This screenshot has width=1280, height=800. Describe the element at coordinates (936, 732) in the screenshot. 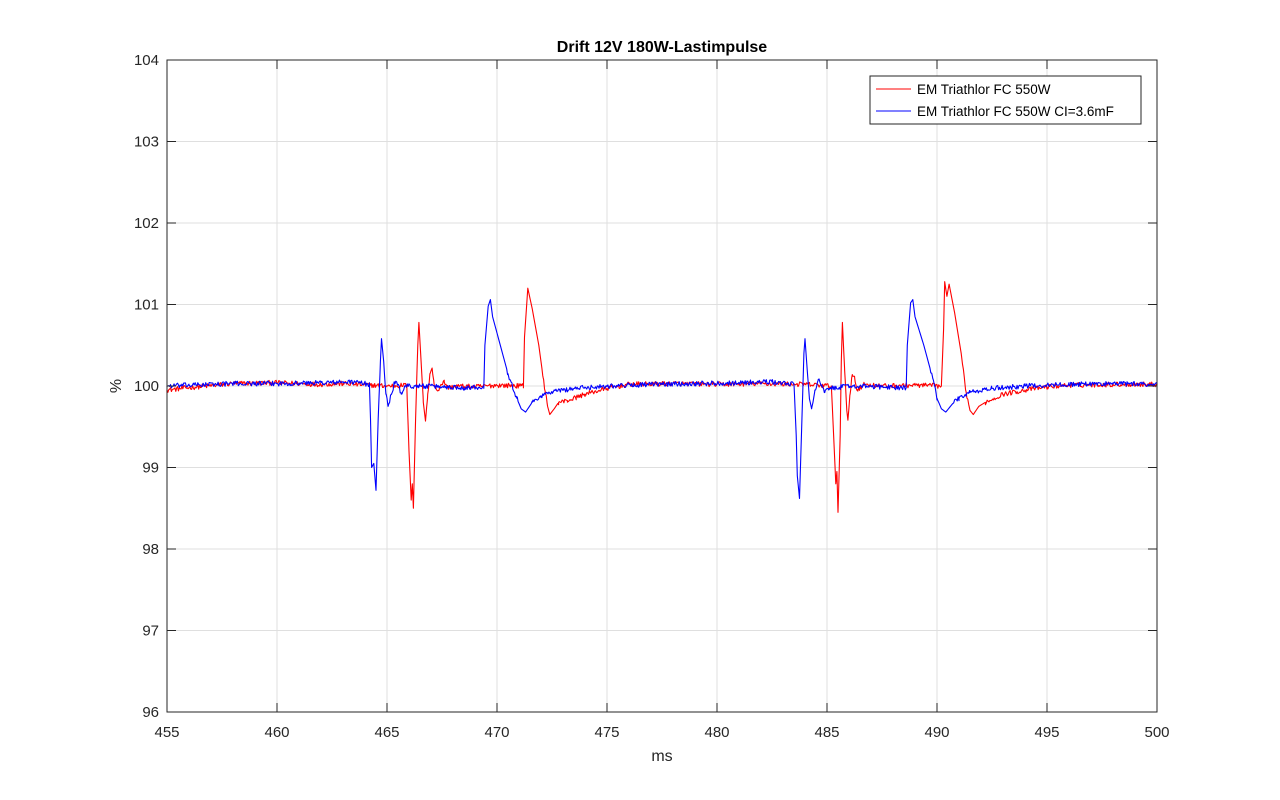

I see `x-tick-label: 490` at that location.